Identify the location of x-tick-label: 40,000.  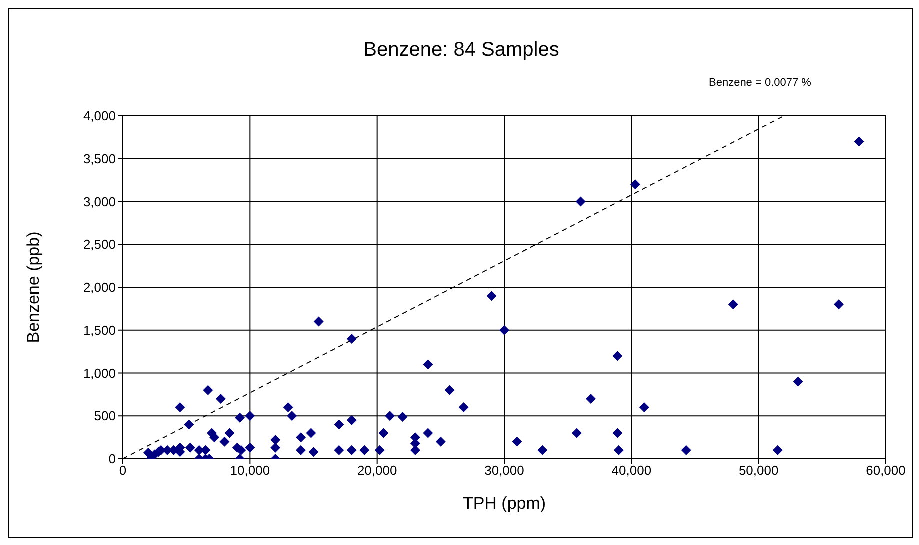
(632, 470).